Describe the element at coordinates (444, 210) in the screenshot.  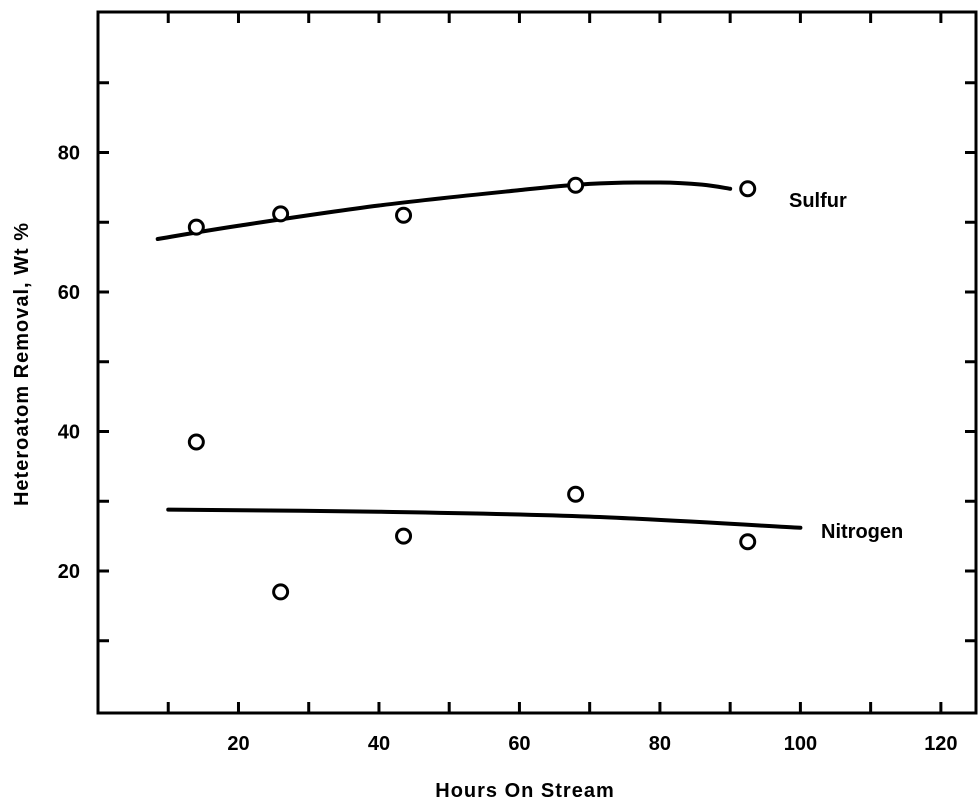
I see `trend-line-sulfur` at that location.